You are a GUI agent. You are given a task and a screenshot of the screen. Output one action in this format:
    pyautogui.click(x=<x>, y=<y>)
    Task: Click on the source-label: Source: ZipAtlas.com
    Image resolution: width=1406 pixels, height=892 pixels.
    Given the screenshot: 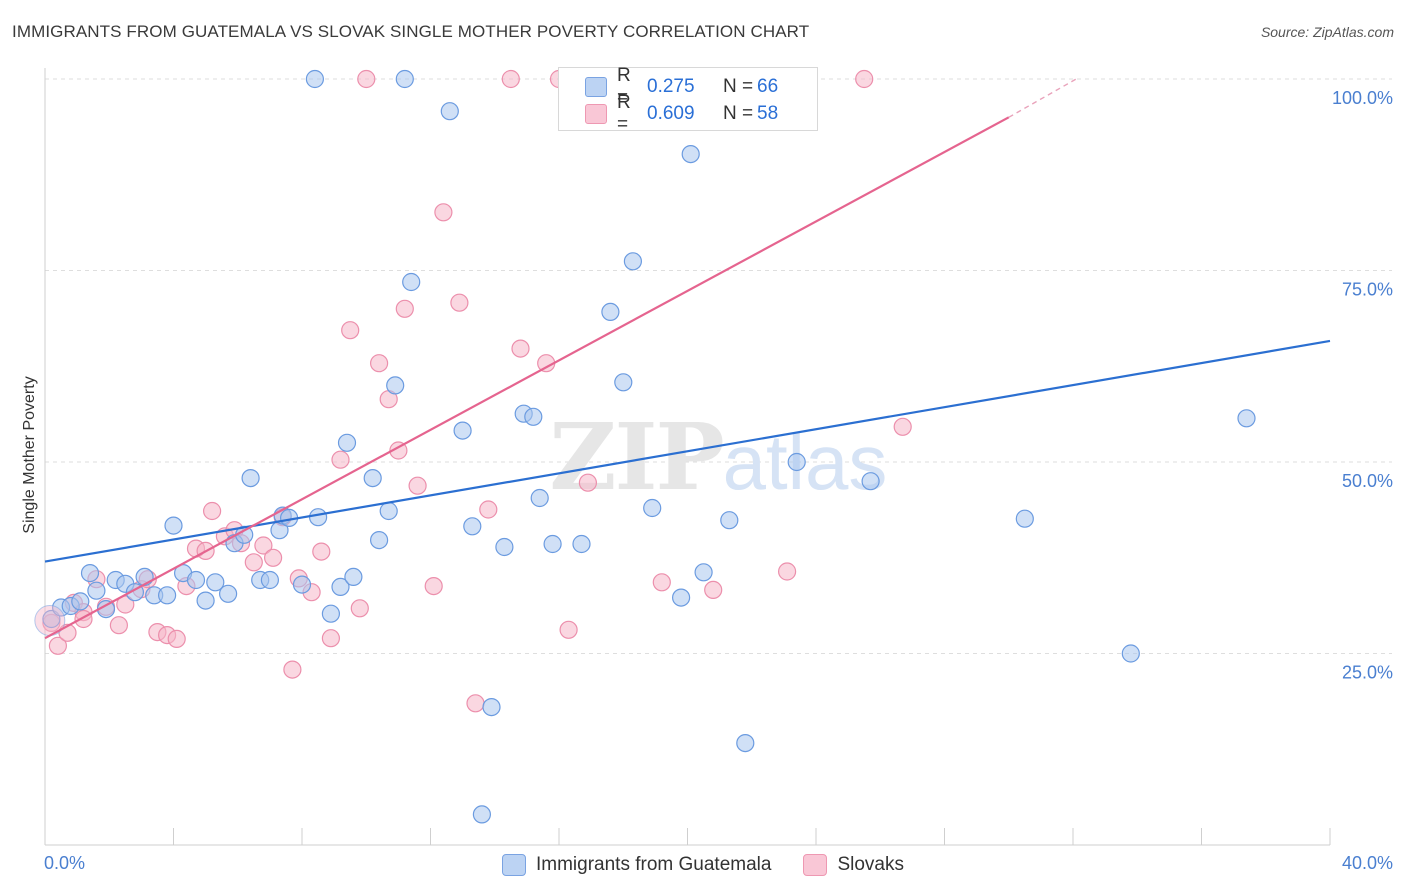 What is the action you would take?
    pyautogui.click(x=1327, y=32)
    